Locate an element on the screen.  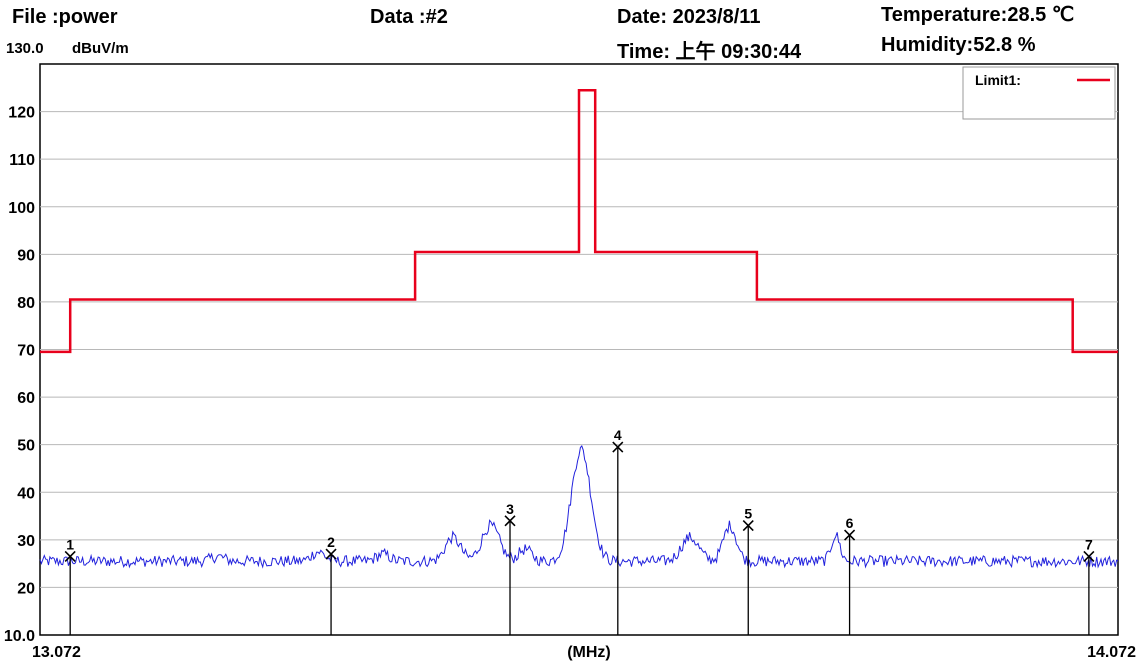
y-tick-label: 30 is located at coordinates (26, 541).